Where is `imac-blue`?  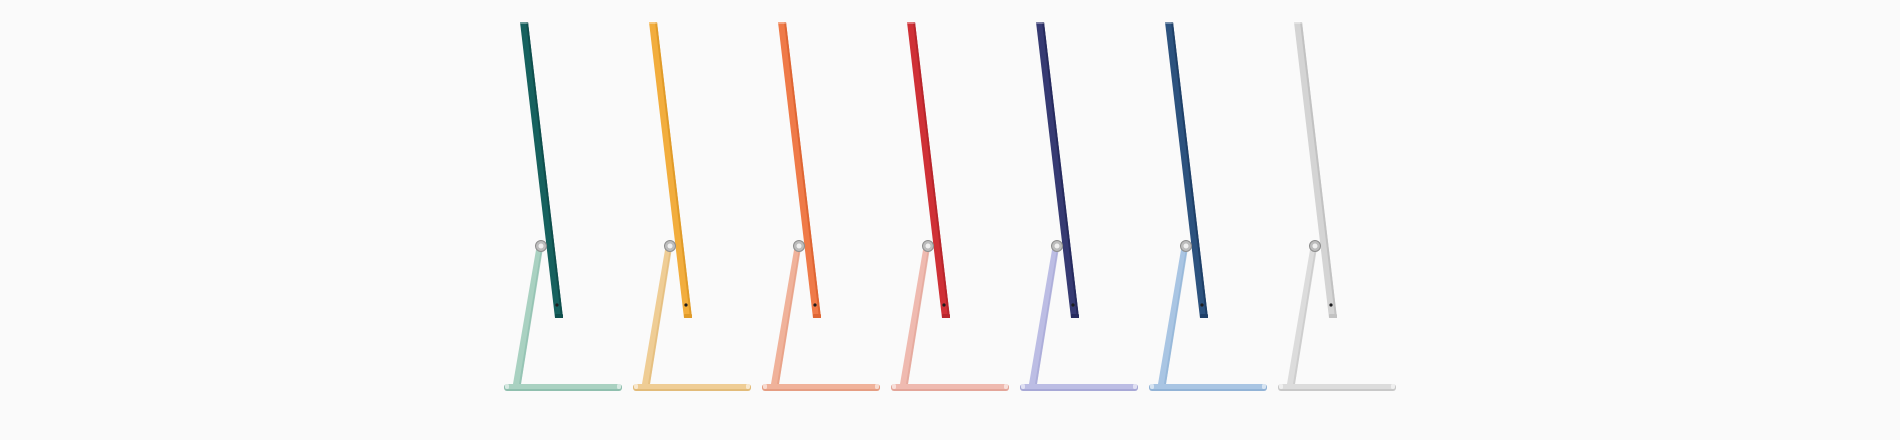 imac-blue is located at coordinates (1208, 206).